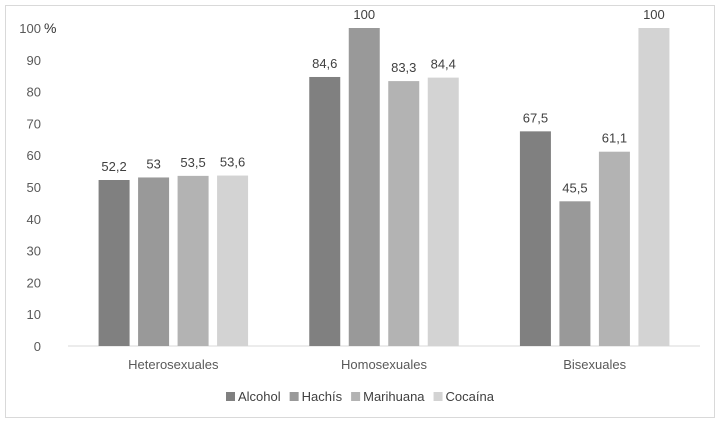  I want to click on legend-label: Alcohol, so click(259, 396).